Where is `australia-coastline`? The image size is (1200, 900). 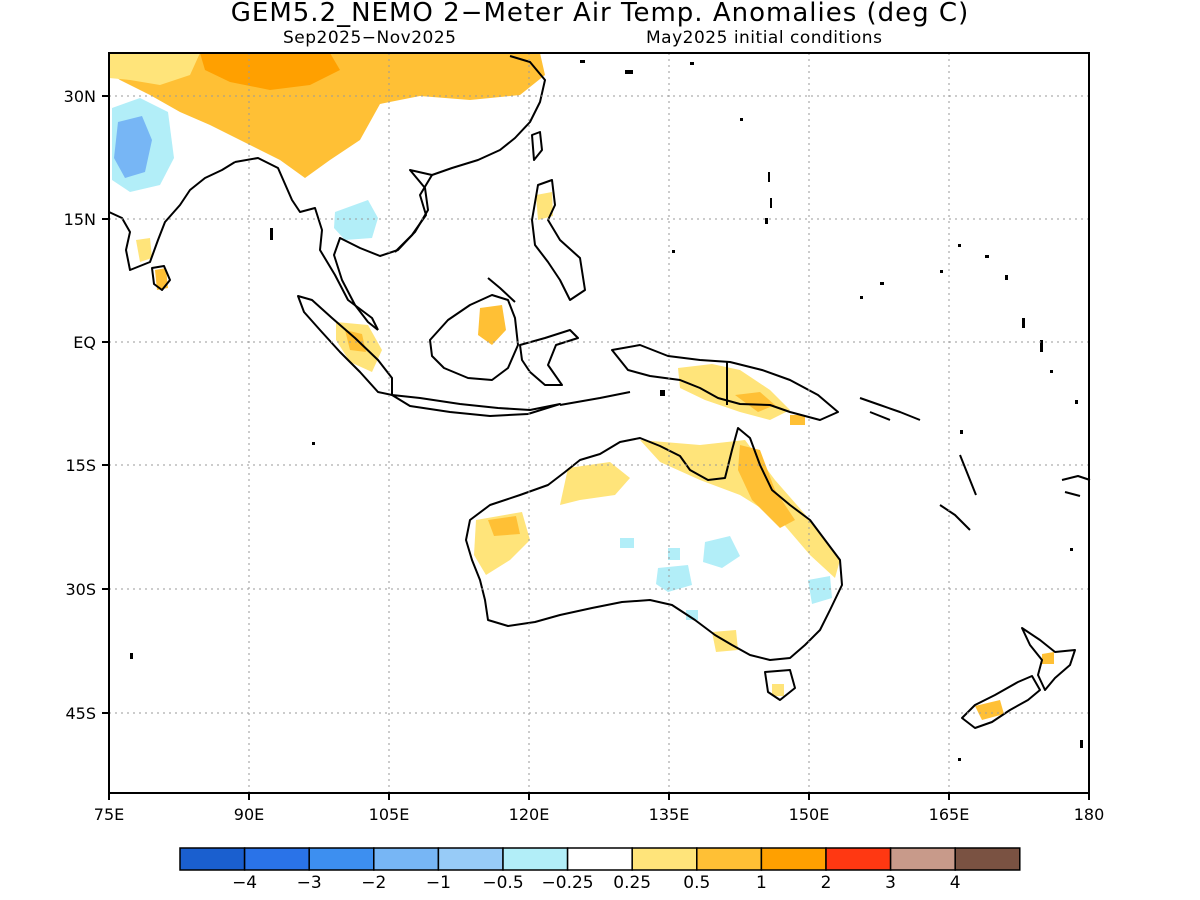 australia-coastline is located at coordinates (654, 544).